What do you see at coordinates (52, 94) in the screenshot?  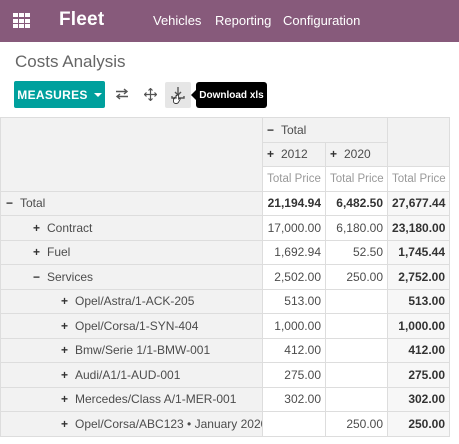 I see `measures-label: MEASURES` at bounding box center [52, 94].